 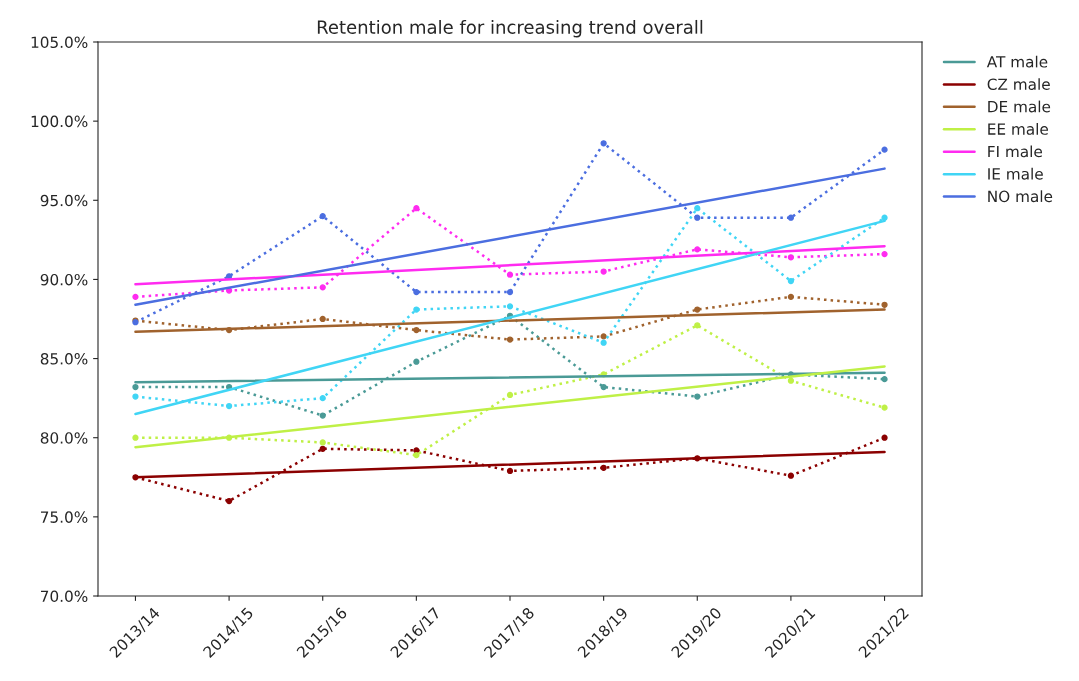 What do you see at coordinates (64, 359) in the screenshot?
I see `y-tick-label: 85.0%` at bounding box center [64, 359].